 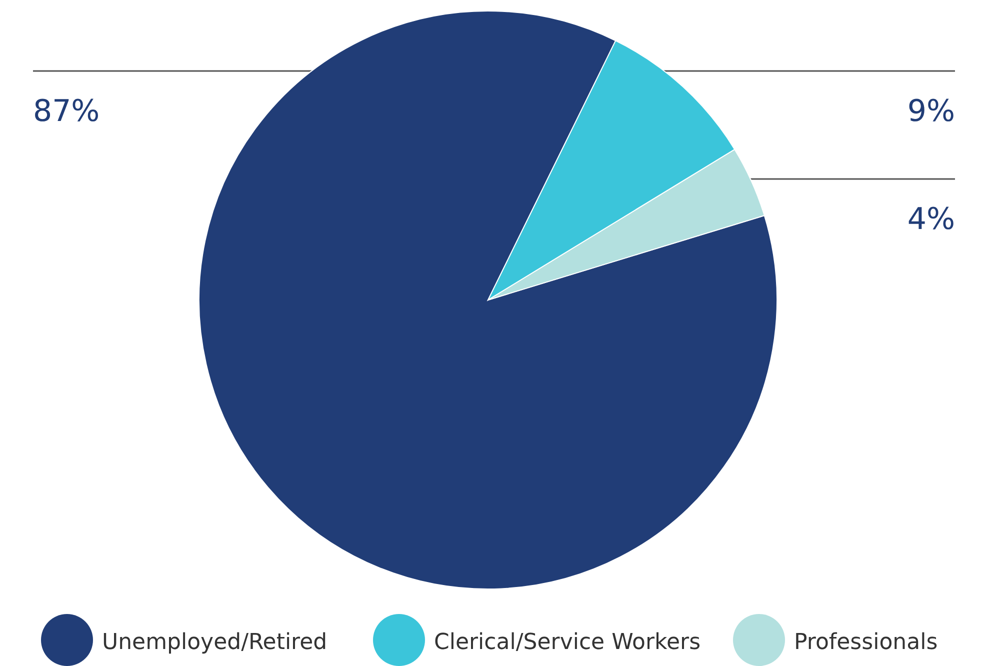 I want to click on legend-label: Clerical/Service Workers, so click(x=567, y=642).